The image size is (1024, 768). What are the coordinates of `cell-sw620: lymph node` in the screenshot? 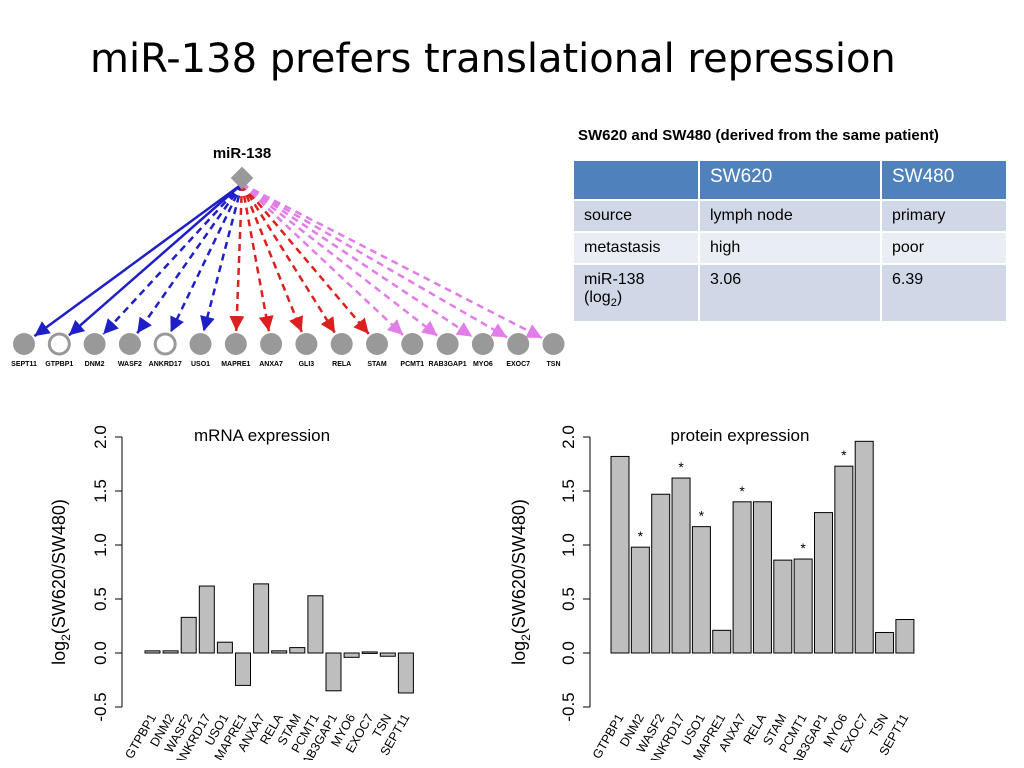 It's located at (790, 216).